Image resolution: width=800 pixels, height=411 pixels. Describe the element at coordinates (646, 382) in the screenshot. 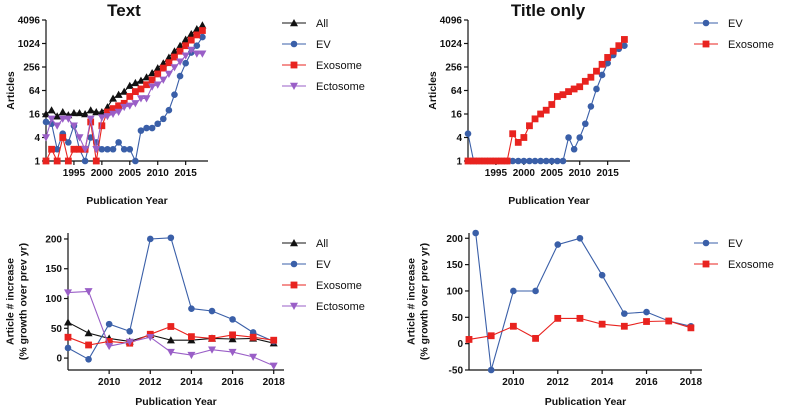

I see `x-tick-label: 2016` at that location.